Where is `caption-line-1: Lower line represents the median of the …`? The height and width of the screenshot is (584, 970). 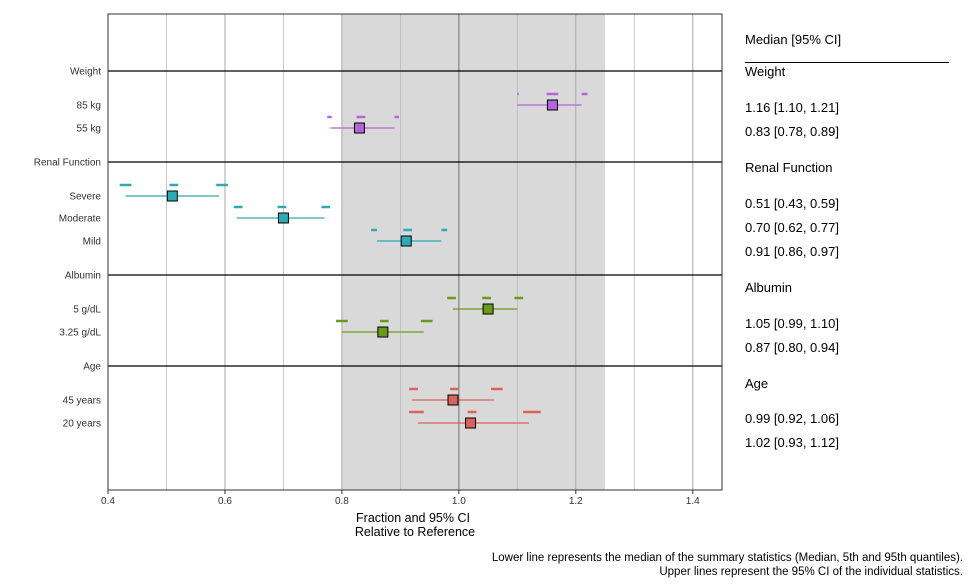
caption-line-1: Lower line represents the median of the … is located at coordinates (727, 558).